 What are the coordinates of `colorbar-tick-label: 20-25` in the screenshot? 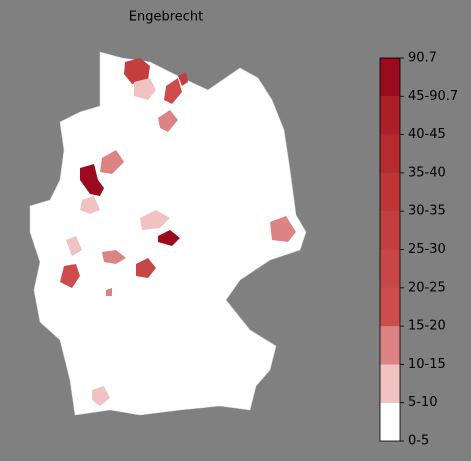 It's located at (427, 287).